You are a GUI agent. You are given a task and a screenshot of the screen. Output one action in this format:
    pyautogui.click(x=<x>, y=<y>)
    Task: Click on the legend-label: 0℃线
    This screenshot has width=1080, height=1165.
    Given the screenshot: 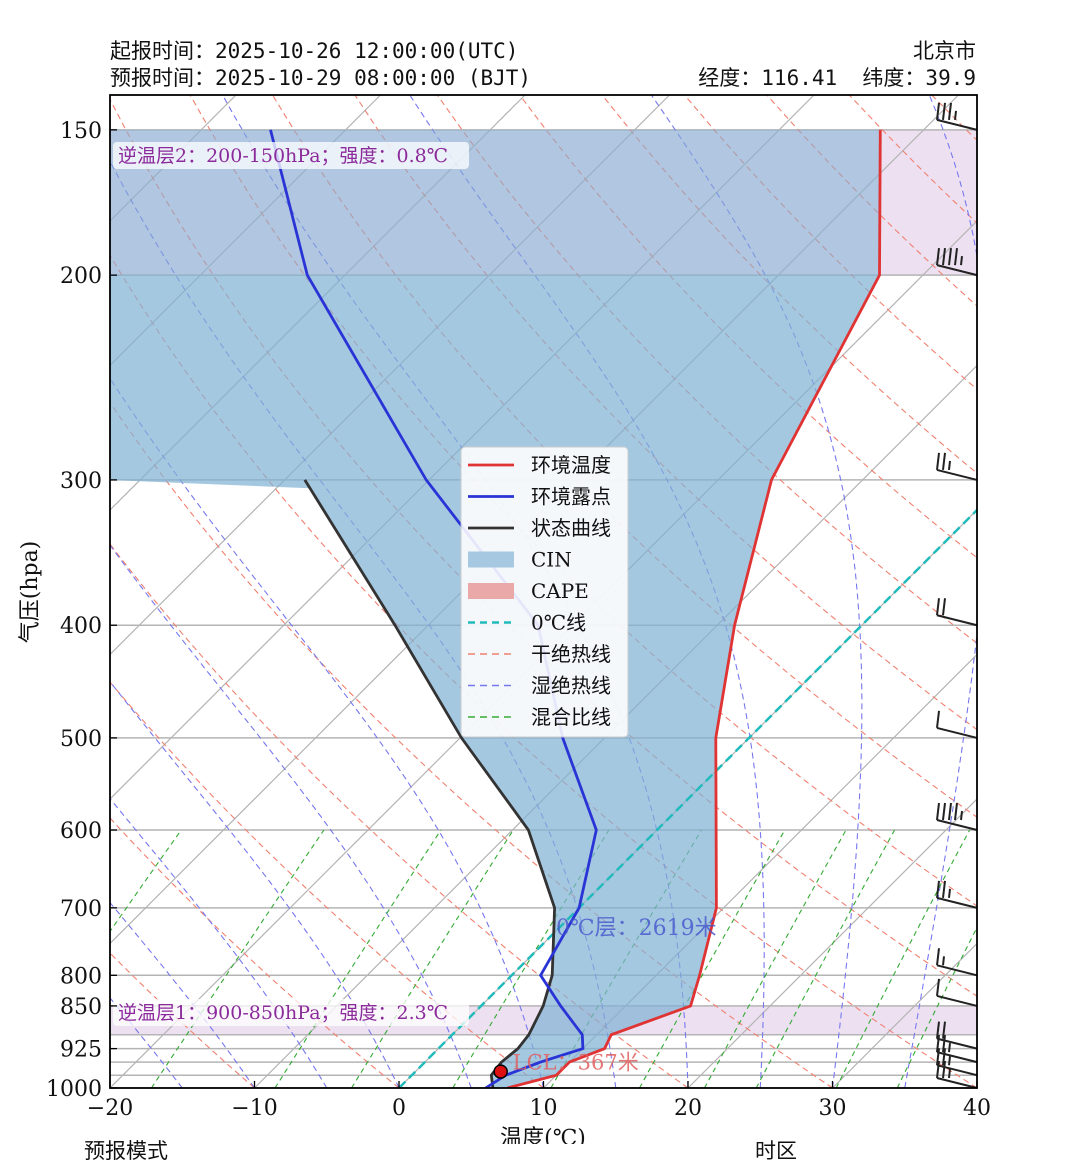 What is the action you would take?
    pyautogui.click(x=558, y=623)
    